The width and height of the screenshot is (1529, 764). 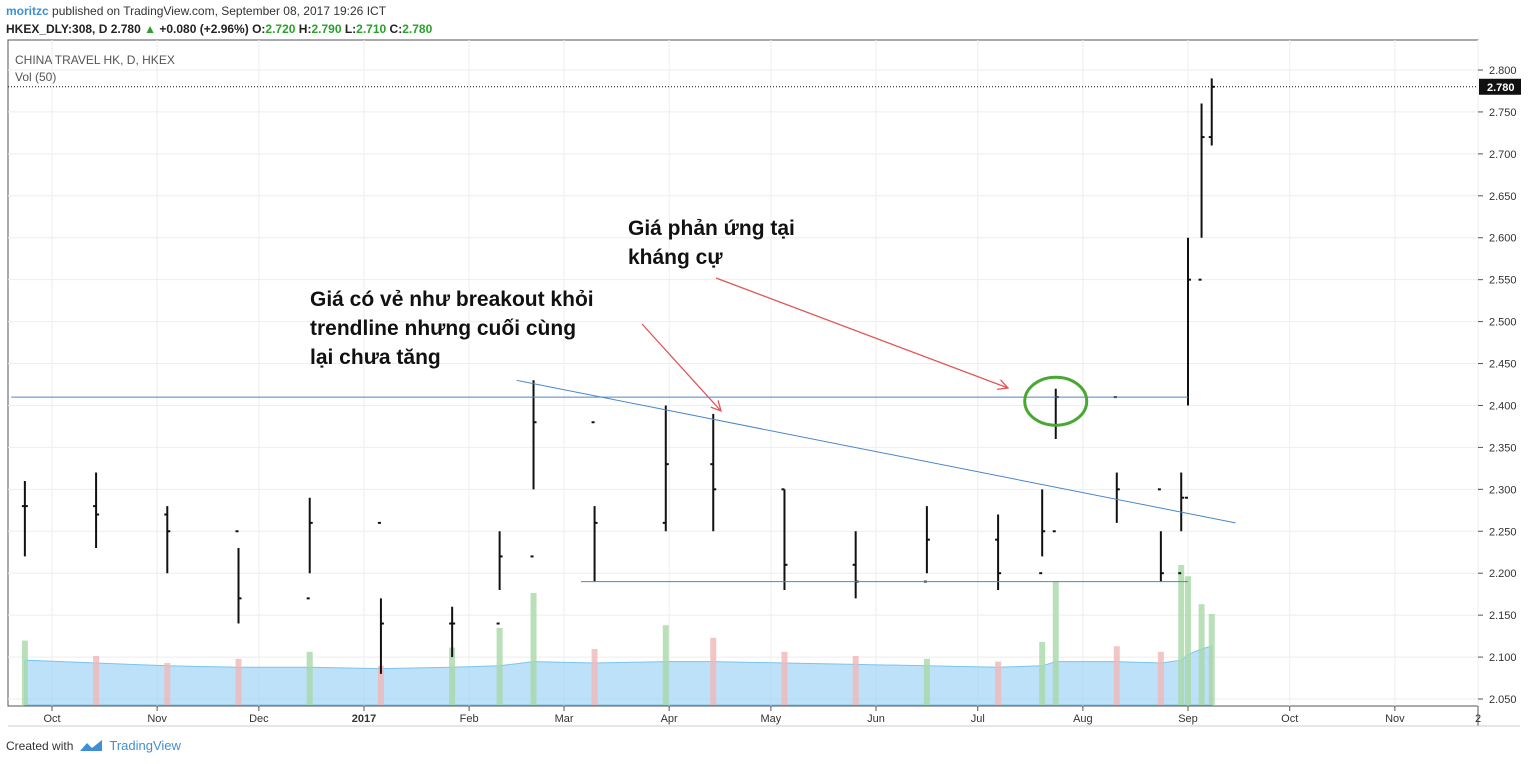 I want to click on high-value: 2.790, so click(x=326, y=29).